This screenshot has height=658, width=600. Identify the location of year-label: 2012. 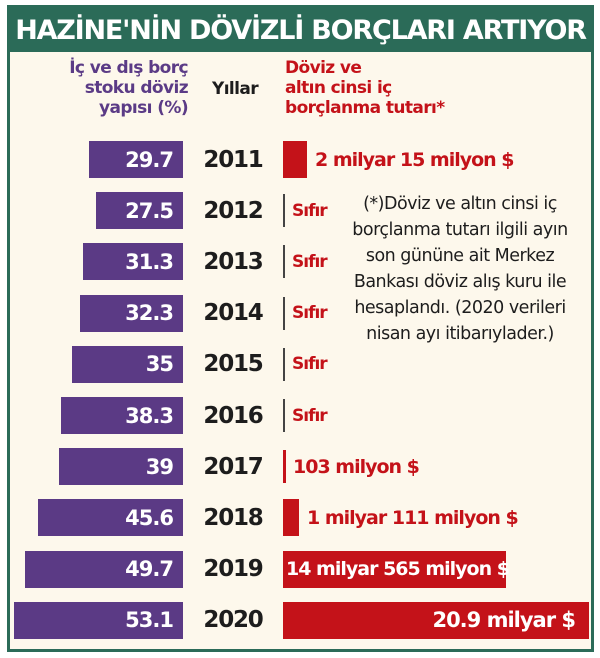
(233, 210).